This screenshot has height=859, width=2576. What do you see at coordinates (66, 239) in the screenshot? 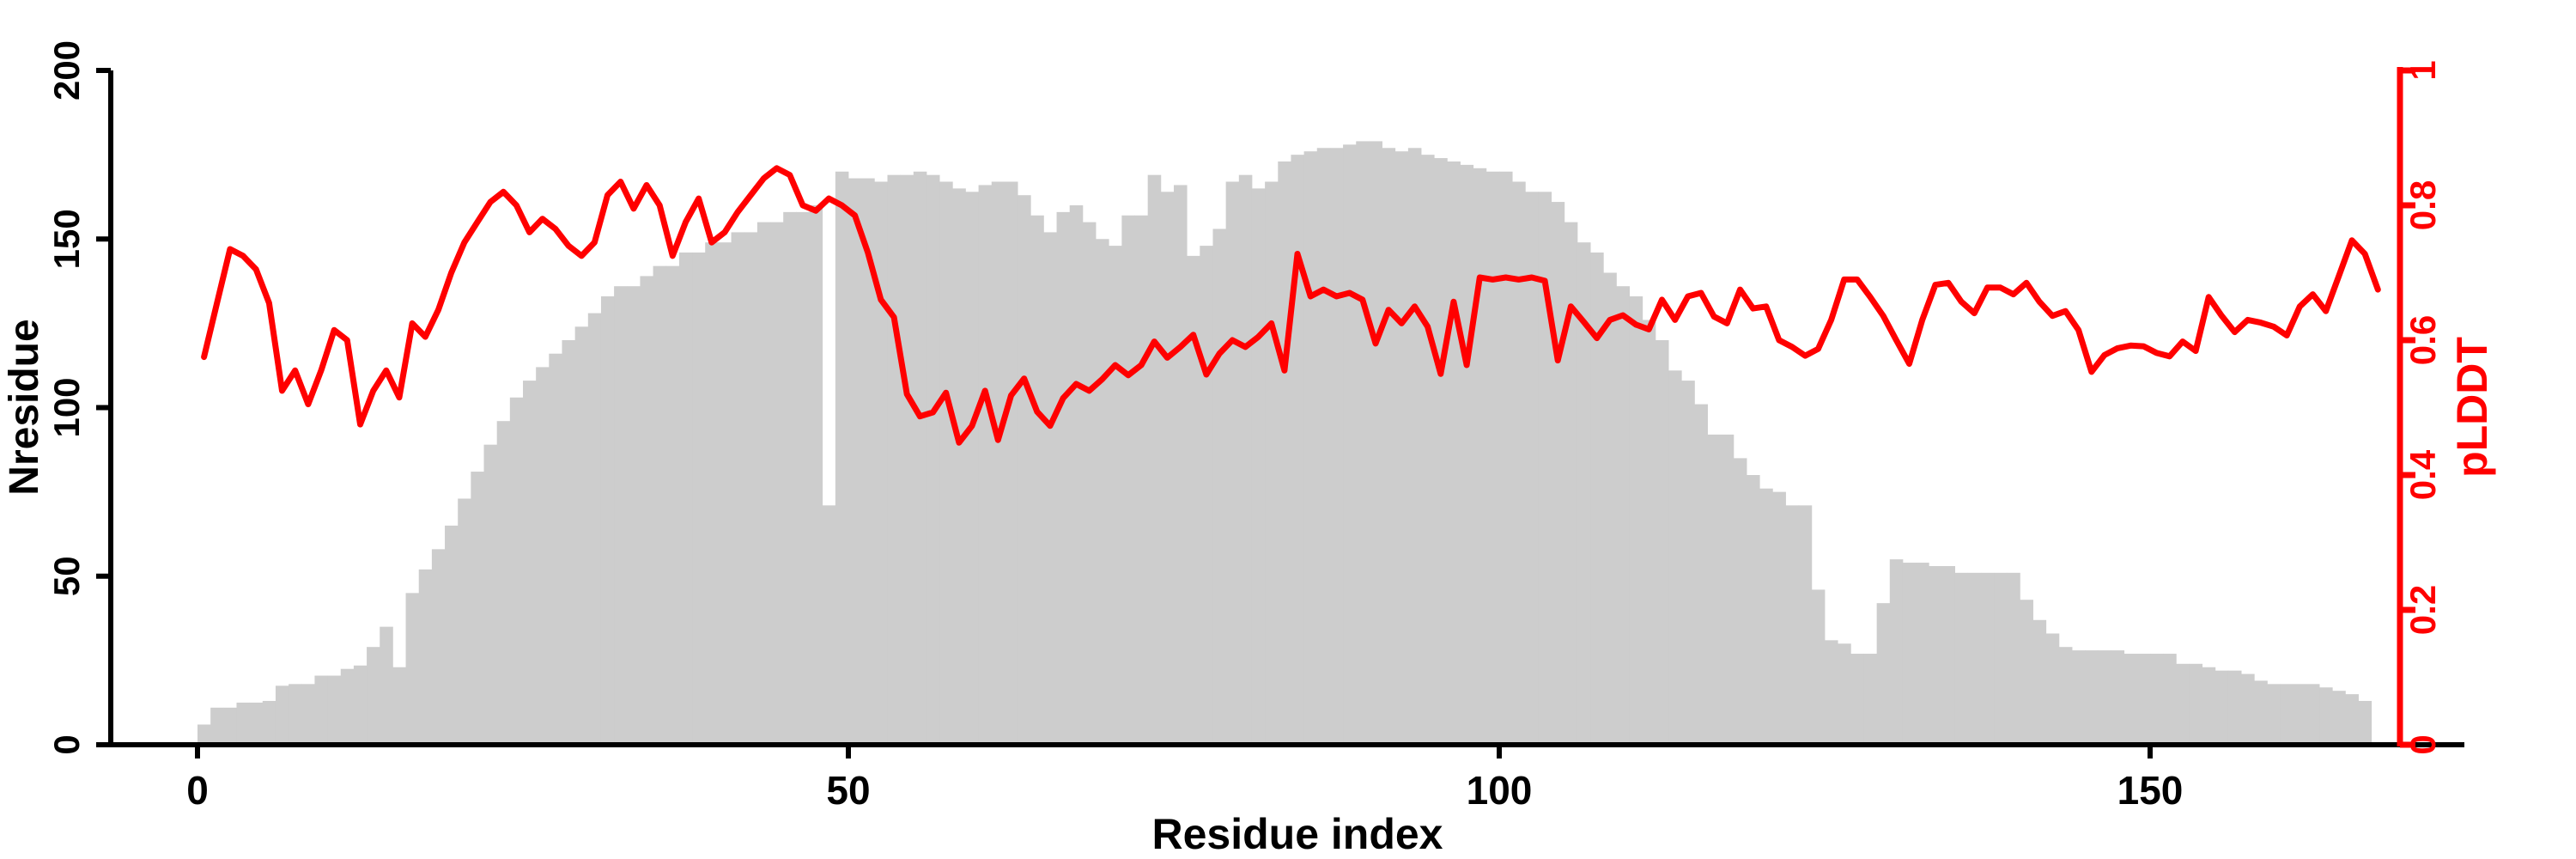
I see `left-y-tick-label: 150` at bounding box center [66, 239].